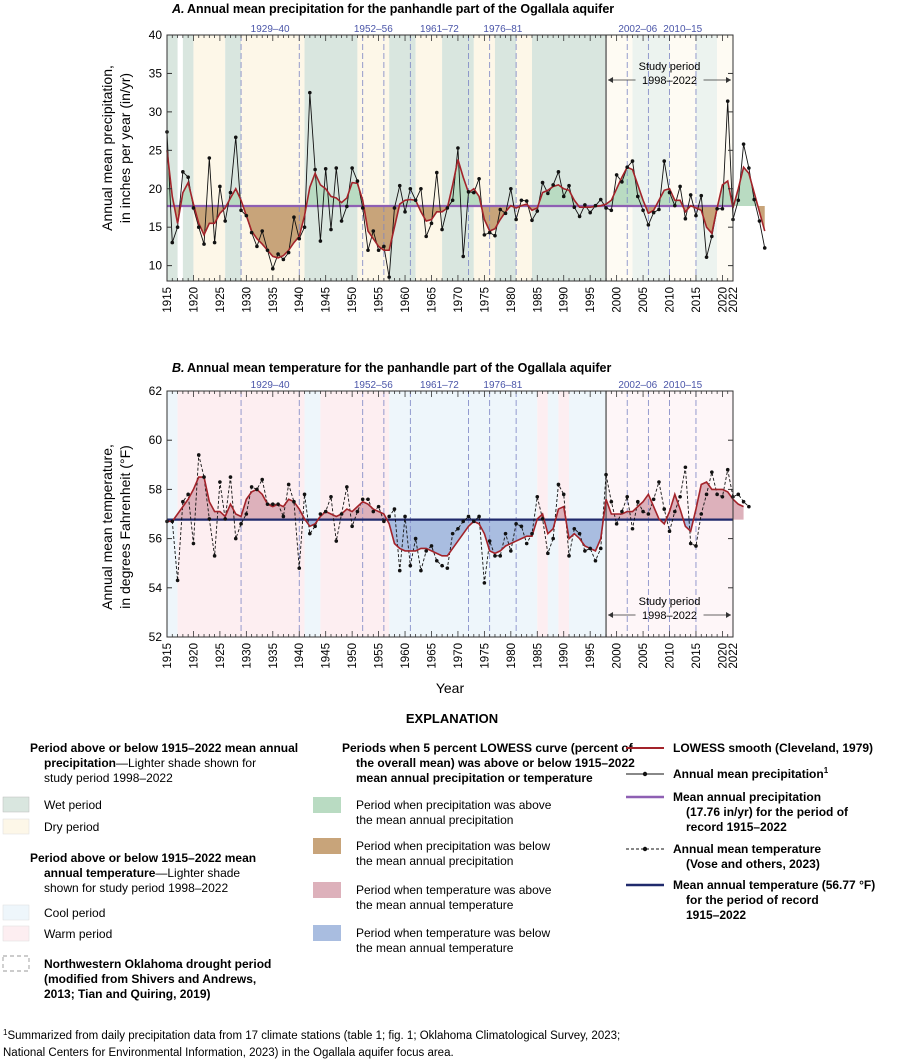  I want to click on a-point-1921, so click(198, 227).